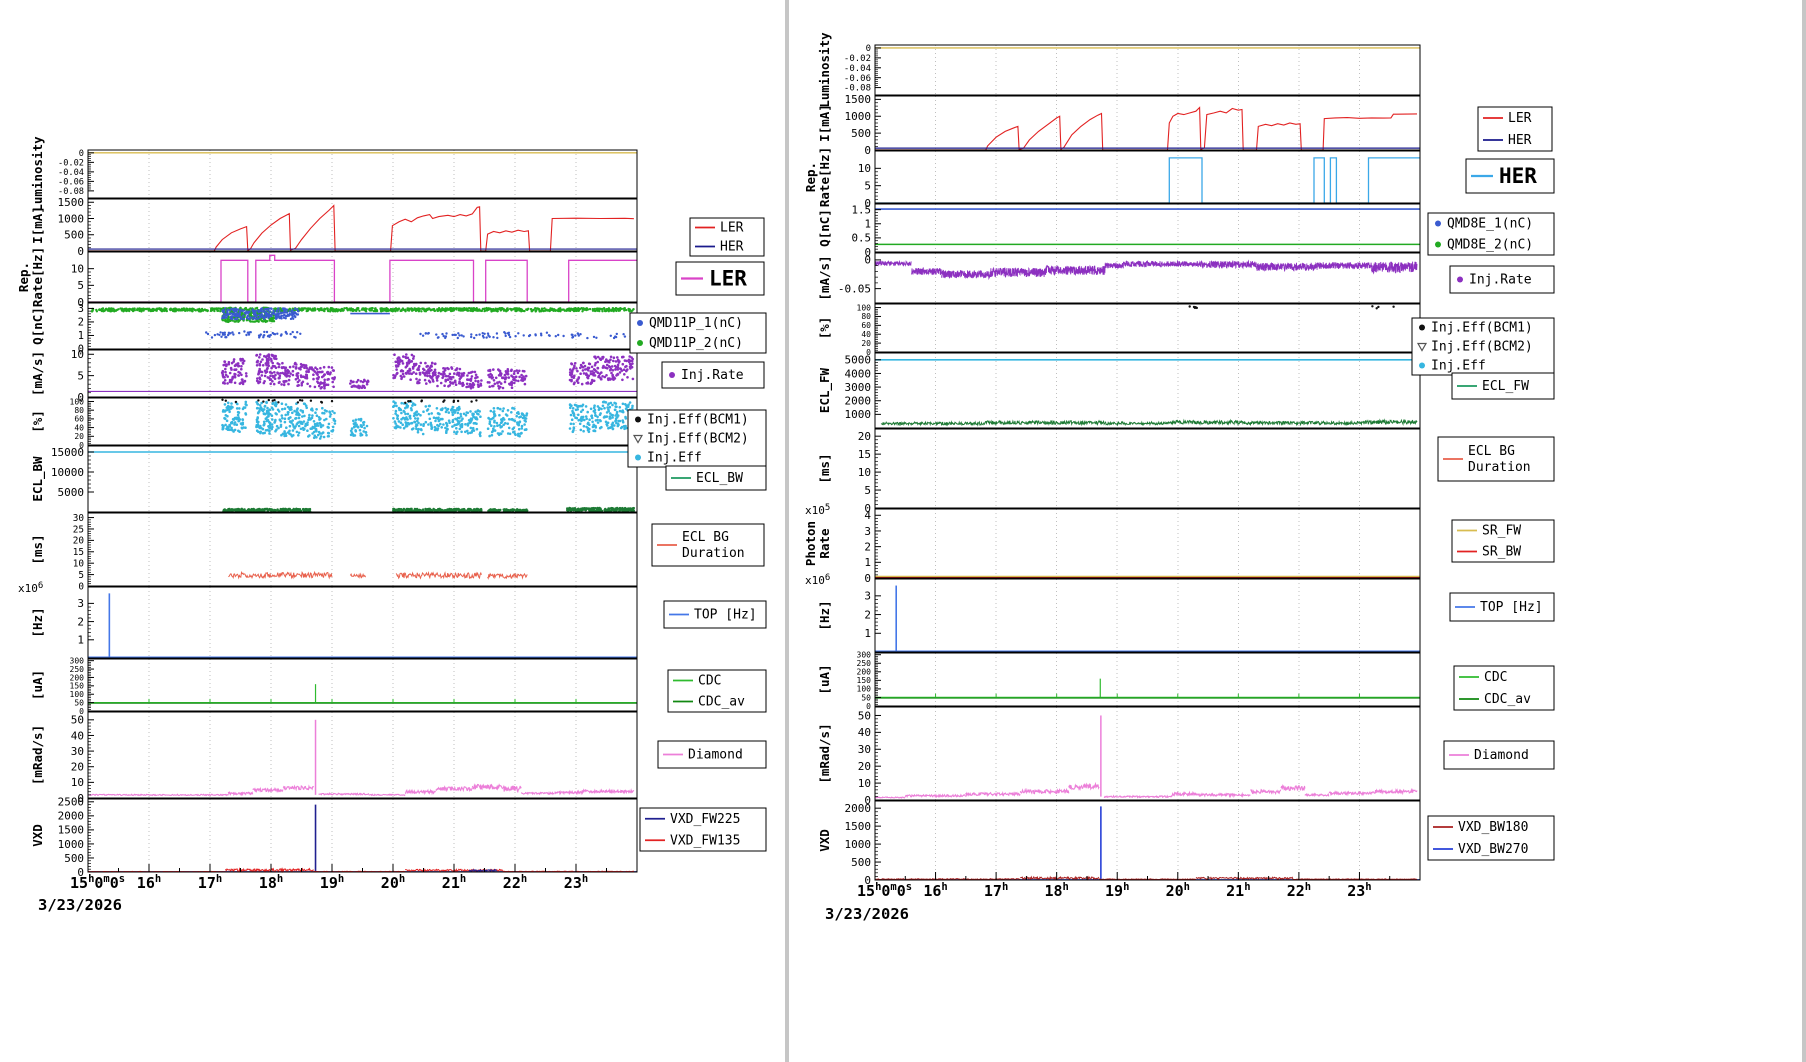 This screenshot has height=1062, width=1806. I want to click on x-tick-label: 16h, so click(935, 890).